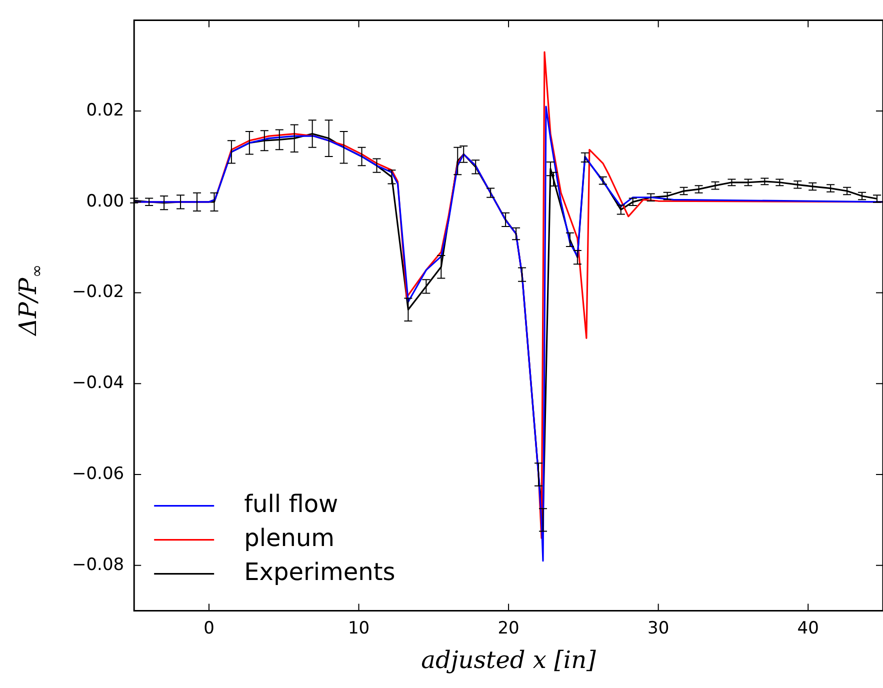 The height and width of the screenshot is (688, 883). I want to click on y-tick-label: 0.00, so click(105, 201).